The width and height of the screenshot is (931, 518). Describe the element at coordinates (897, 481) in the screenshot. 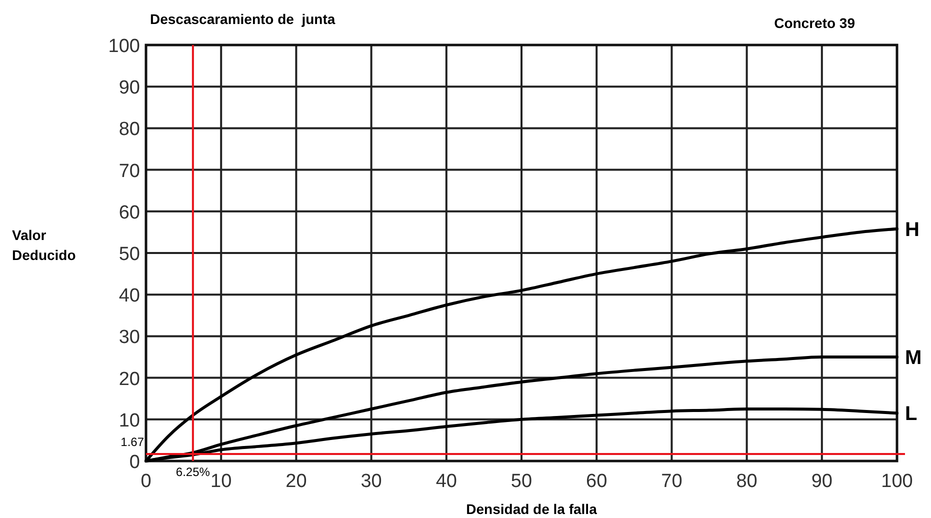

I see `x-tick-label: 100` at that location.